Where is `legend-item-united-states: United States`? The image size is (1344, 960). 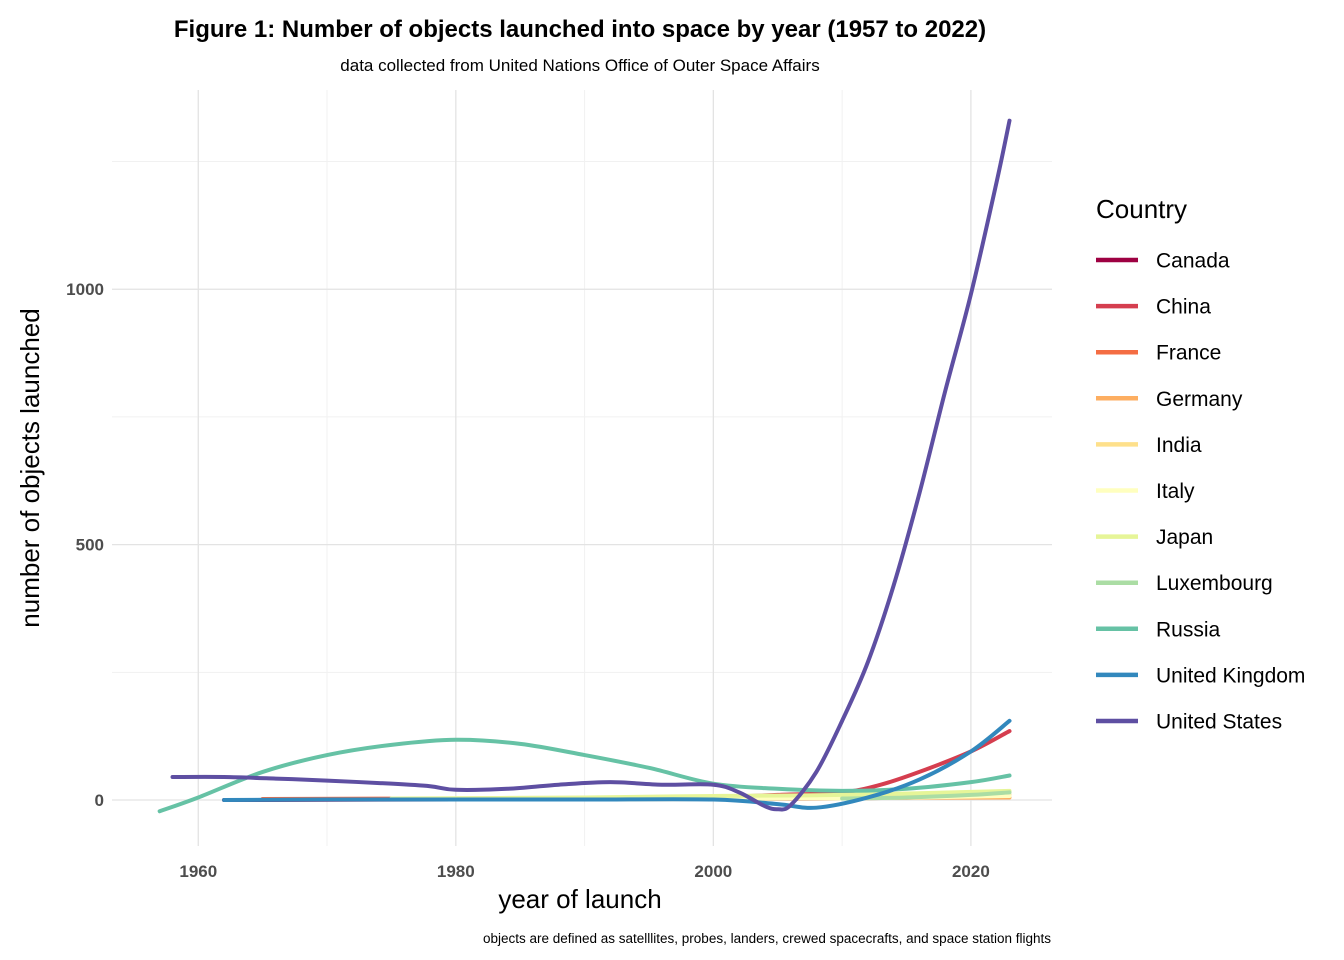 legend-item-united-states: United States is located at coordinates (1189, 722).